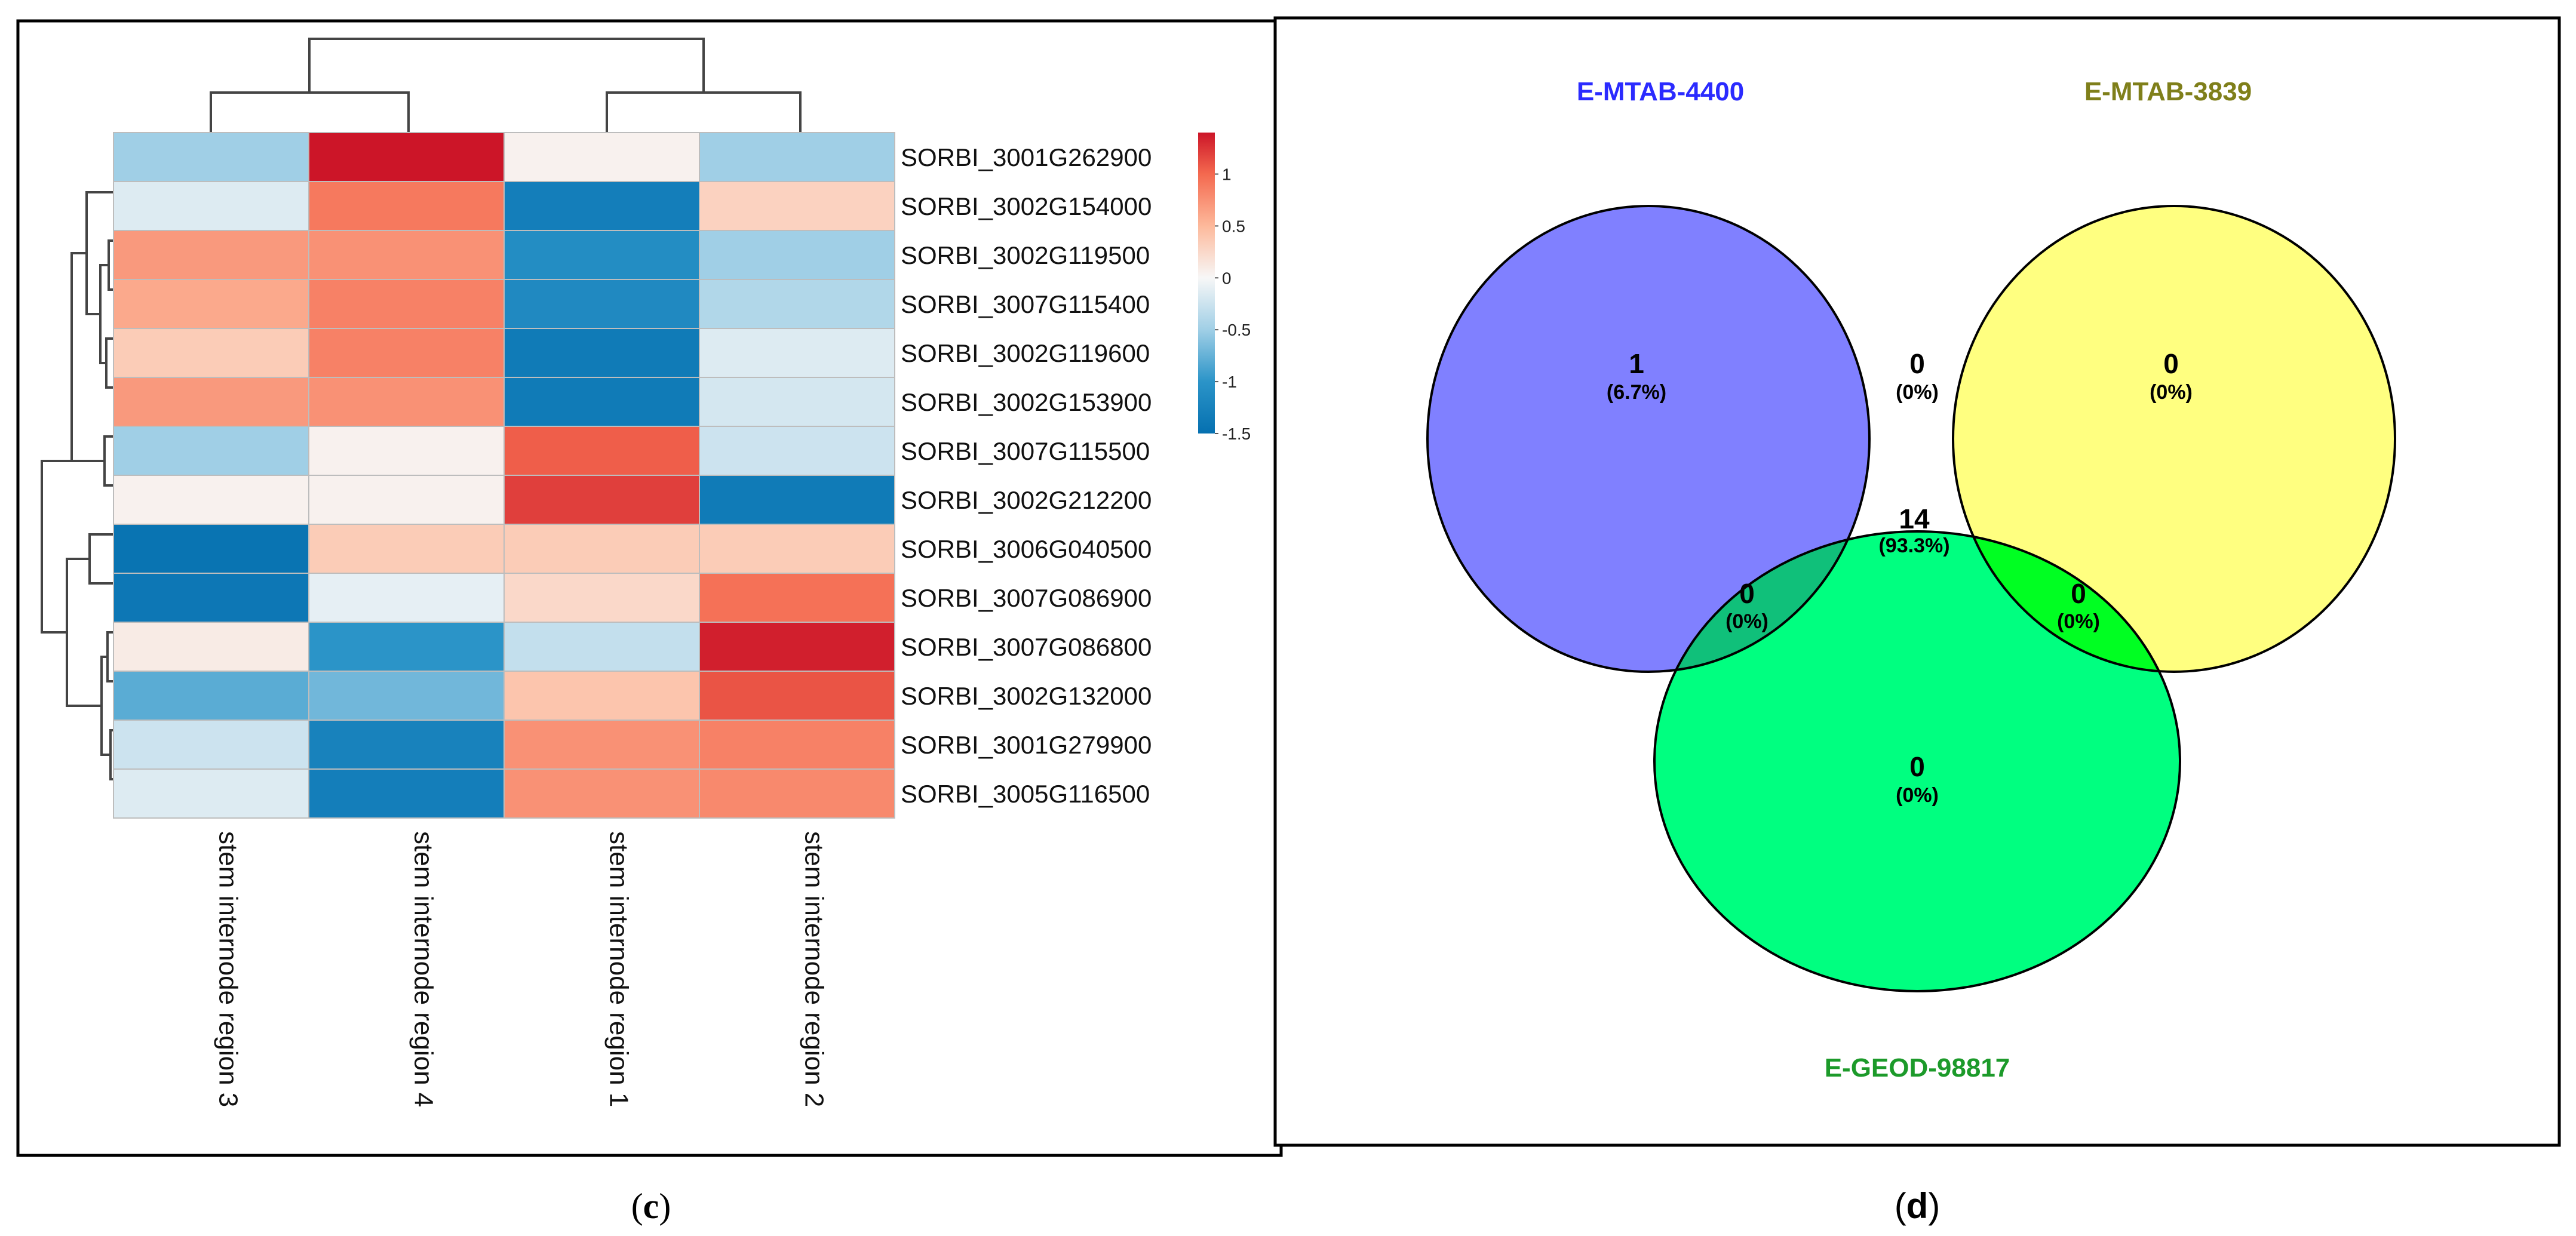 This screenshot has width=2576, height=1236. I want to click on set-label-e-mtab-4400: E-MTAB-4400, so click(1660, 91).